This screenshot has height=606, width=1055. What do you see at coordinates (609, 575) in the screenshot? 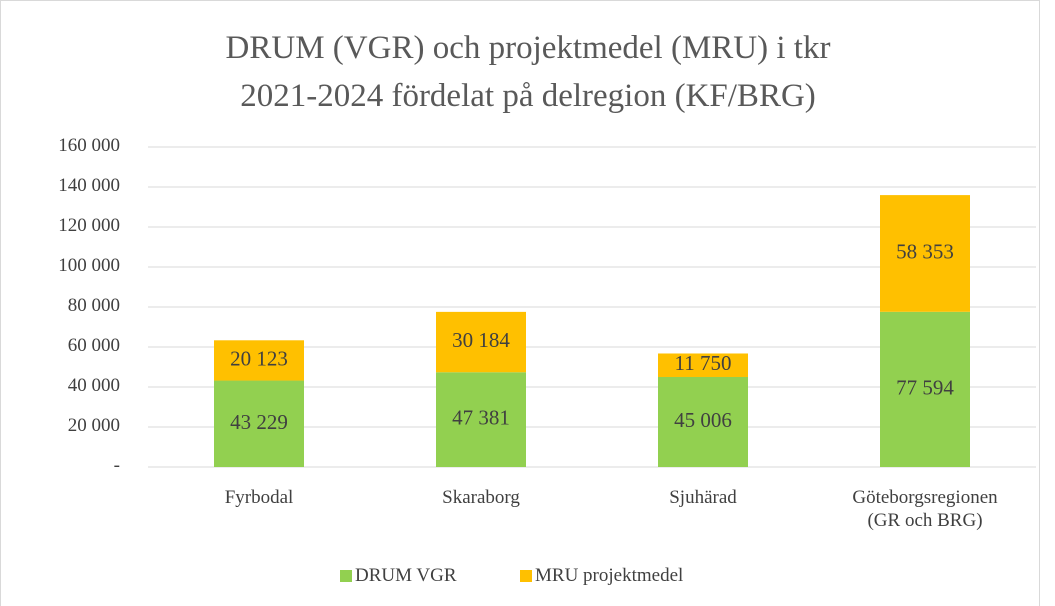
I see `legend-label: MRU projektmedel` at bounding box center [609, 575].